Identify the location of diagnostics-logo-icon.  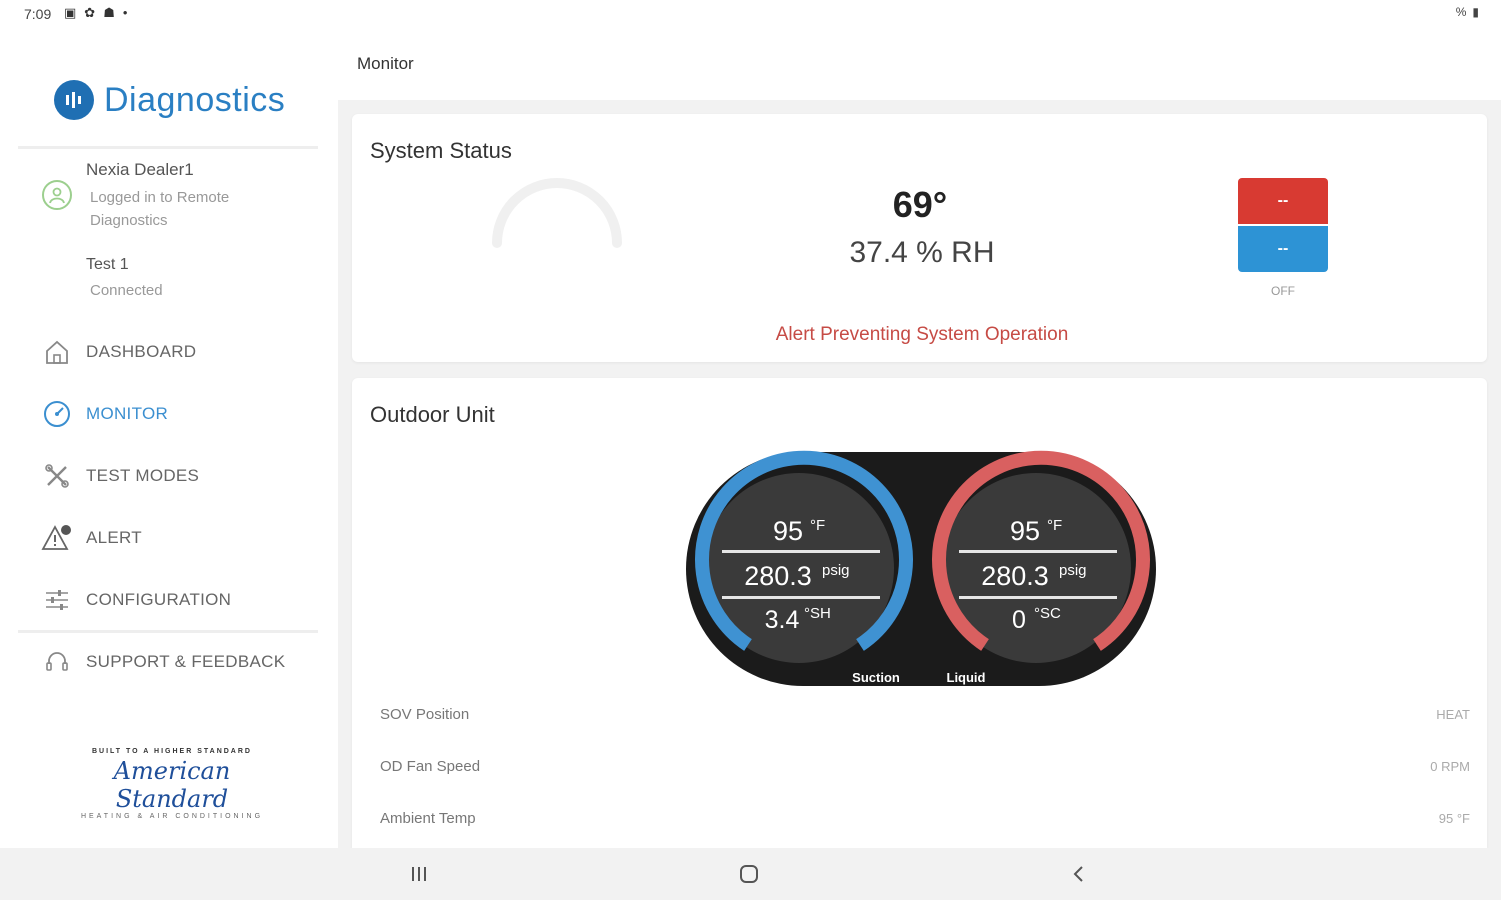
(74, 100).